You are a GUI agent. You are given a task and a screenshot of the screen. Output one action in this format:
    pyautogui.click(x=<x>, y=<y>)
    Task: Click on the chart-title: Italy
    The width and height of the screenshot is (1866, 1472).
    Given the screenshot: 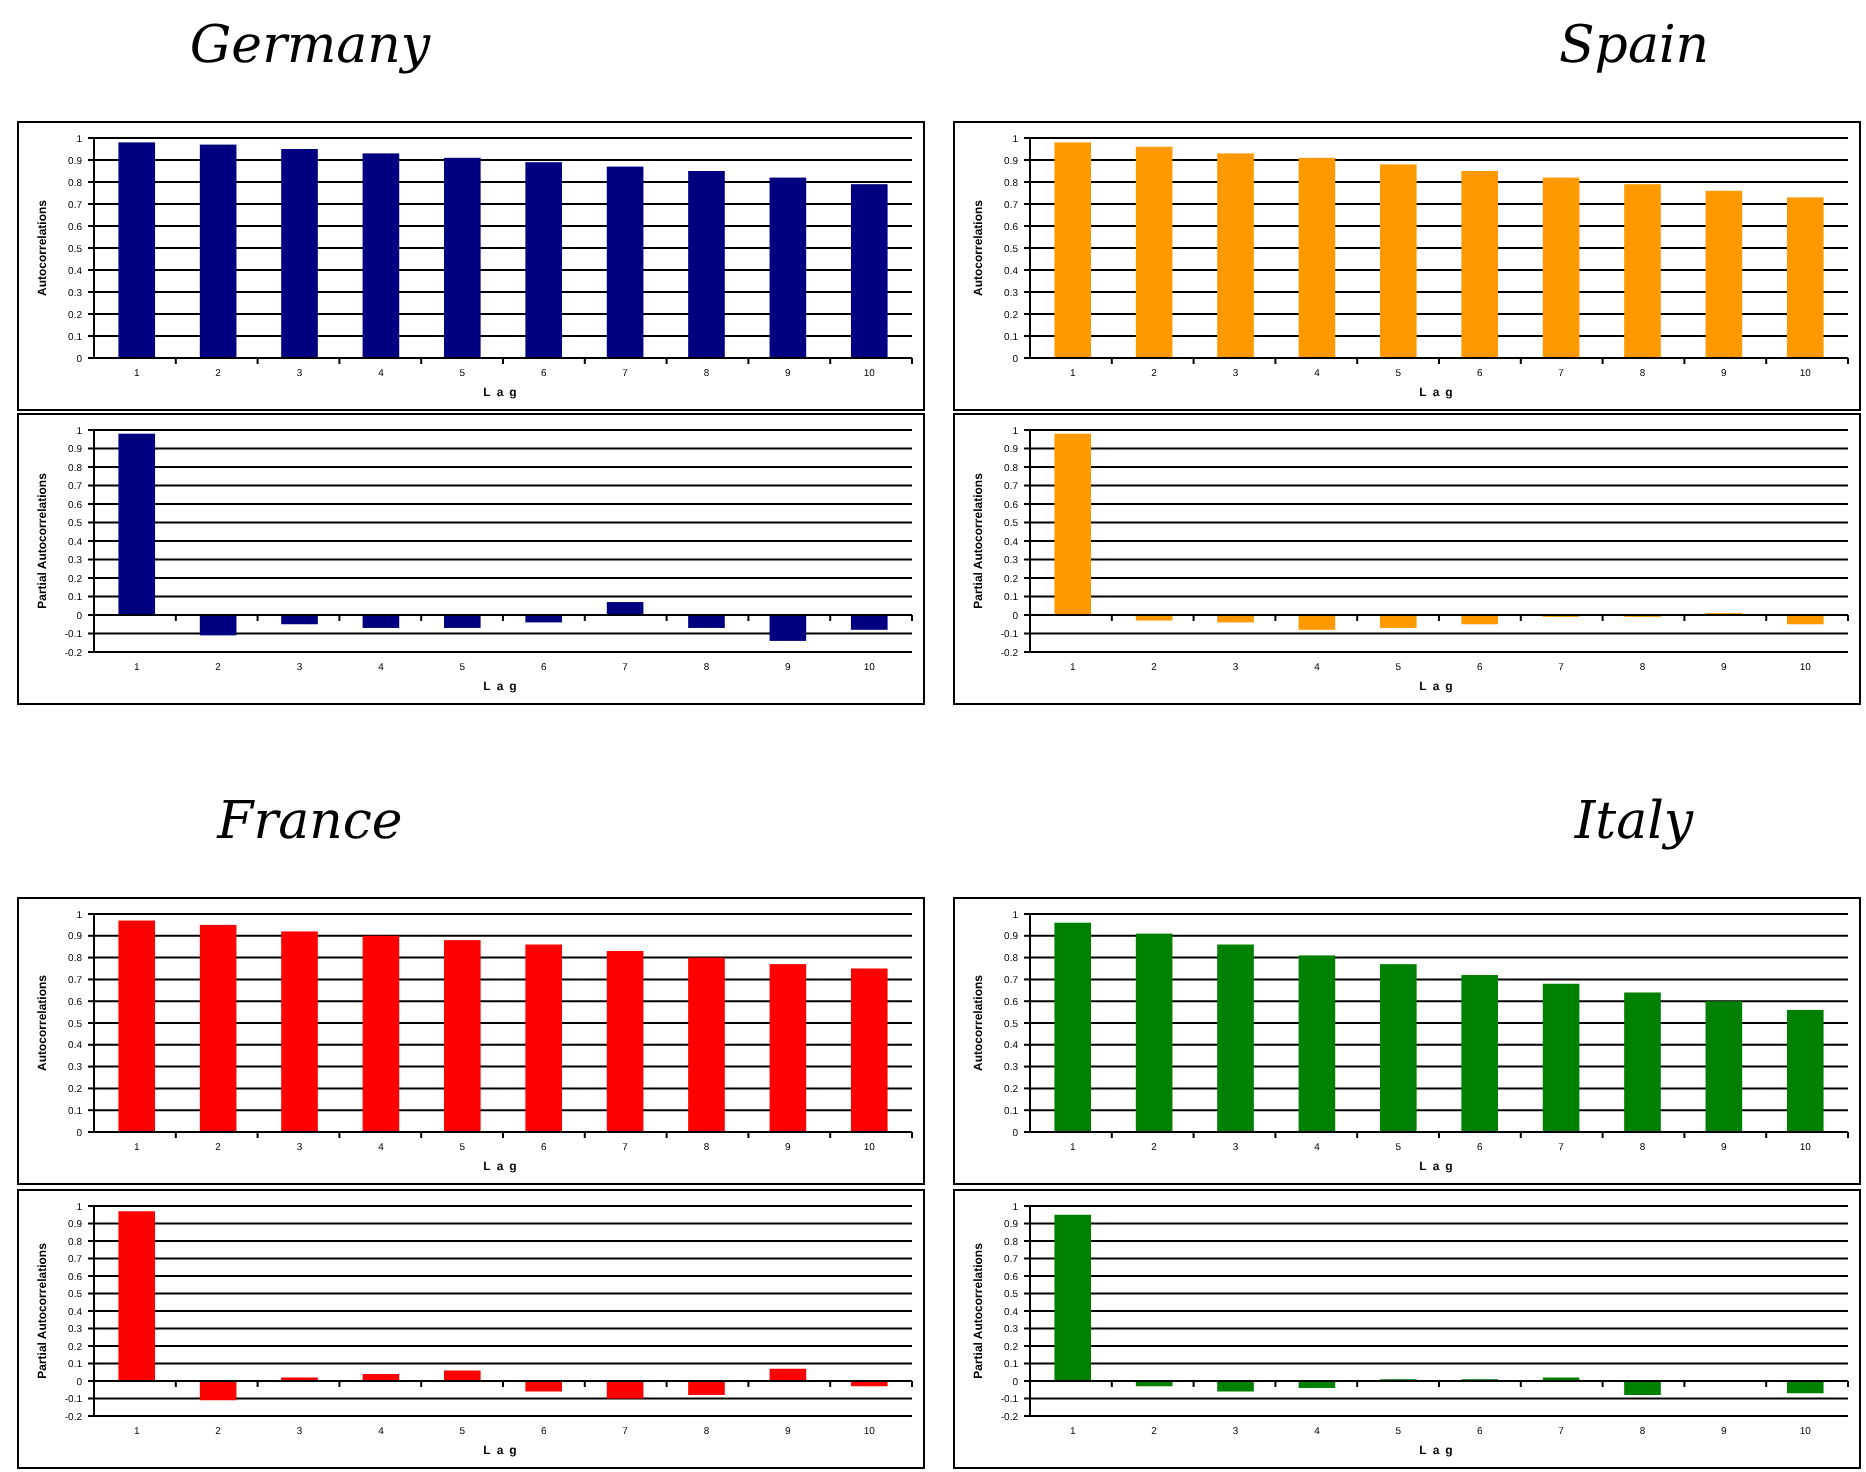 What is the action you would take?
    pyautogui.click(x=1633, y=822)
    